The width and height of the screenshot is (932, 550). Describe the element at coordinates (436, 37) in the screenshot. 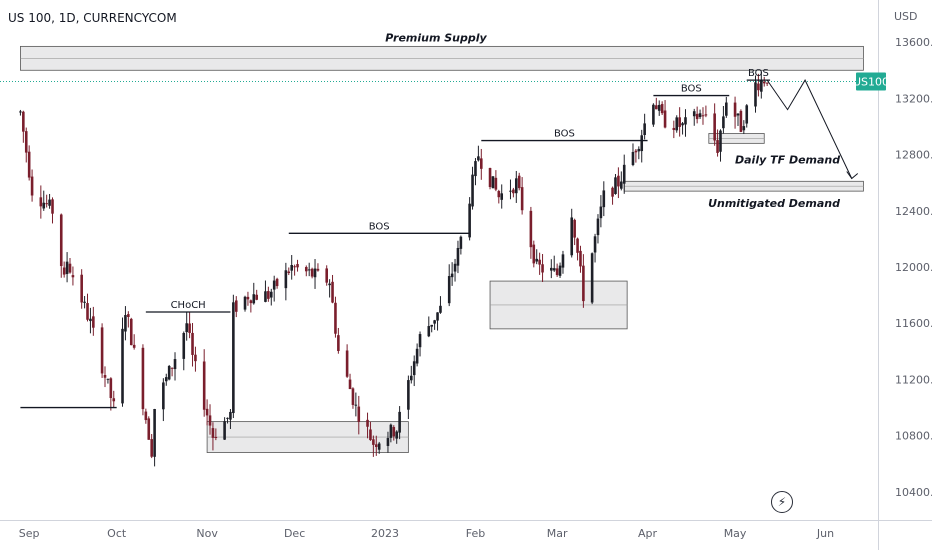

I see `premium-supply-label: Premium Supply` at that location.